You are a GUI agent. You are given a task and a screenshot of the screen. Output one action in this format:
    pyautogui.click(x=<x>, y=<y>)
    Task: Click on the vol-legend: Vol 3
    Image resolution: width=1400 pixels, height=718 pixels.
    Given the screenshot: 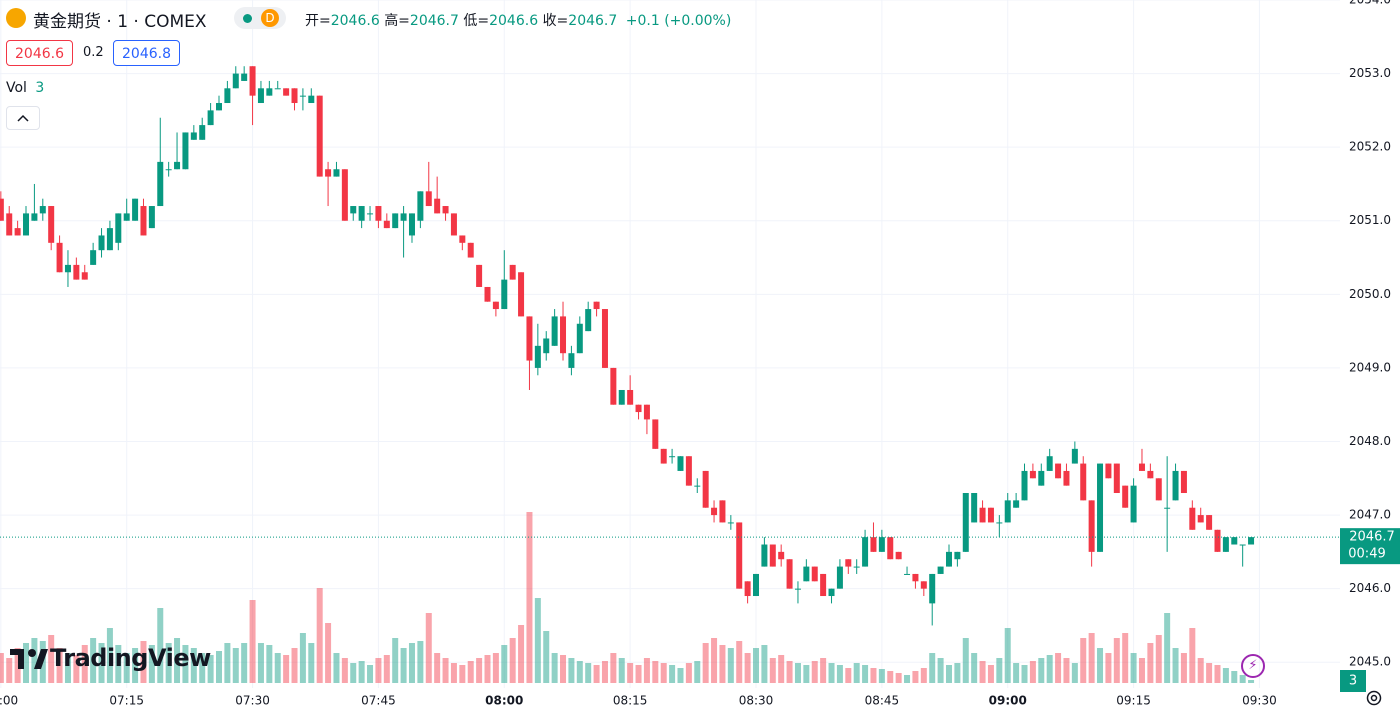 What is the action you would take?
    pyautogui.click(x=25, y=88)
    